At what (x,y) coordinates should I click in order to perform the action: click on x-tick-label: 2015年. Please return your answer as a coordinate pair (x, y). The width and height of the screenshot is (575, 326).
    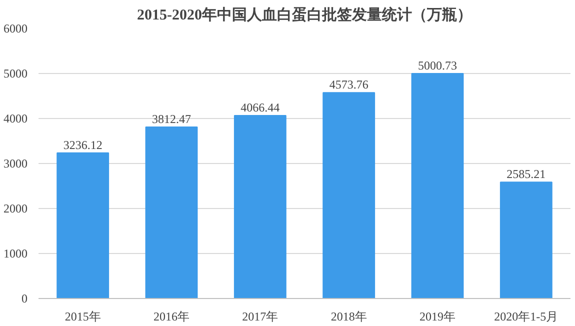
    Looking at the image, I should click on (82, 317).